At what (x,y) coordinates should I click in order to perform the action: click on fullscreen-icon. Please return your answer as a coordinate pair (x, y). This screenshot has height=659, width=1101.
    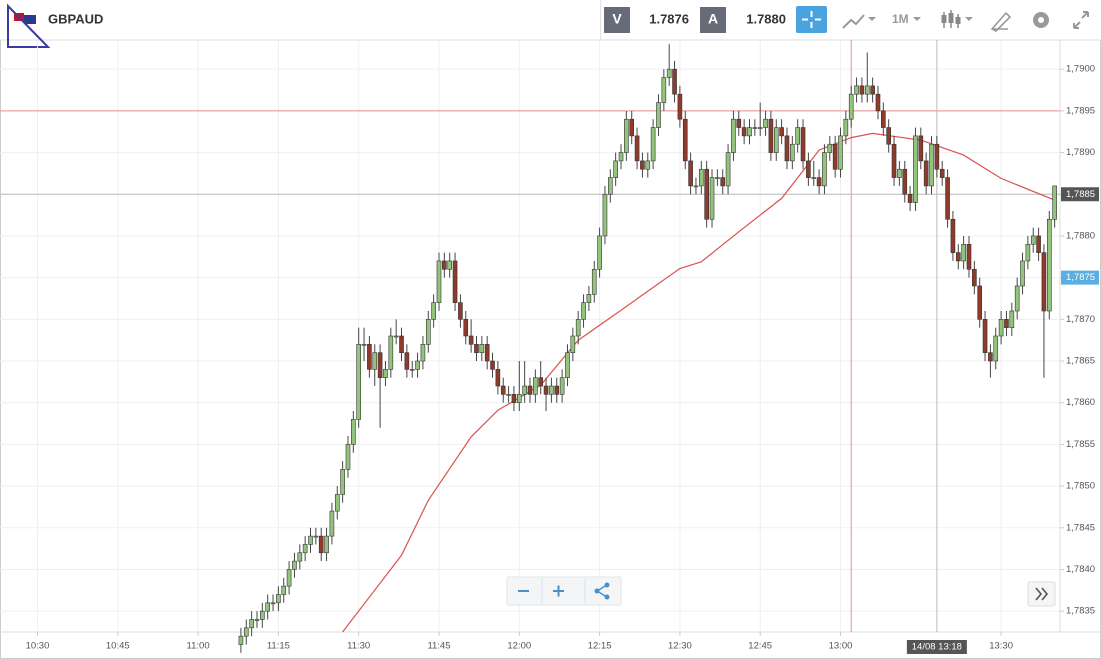
    Looking at the image, I should click on (1081, 20).